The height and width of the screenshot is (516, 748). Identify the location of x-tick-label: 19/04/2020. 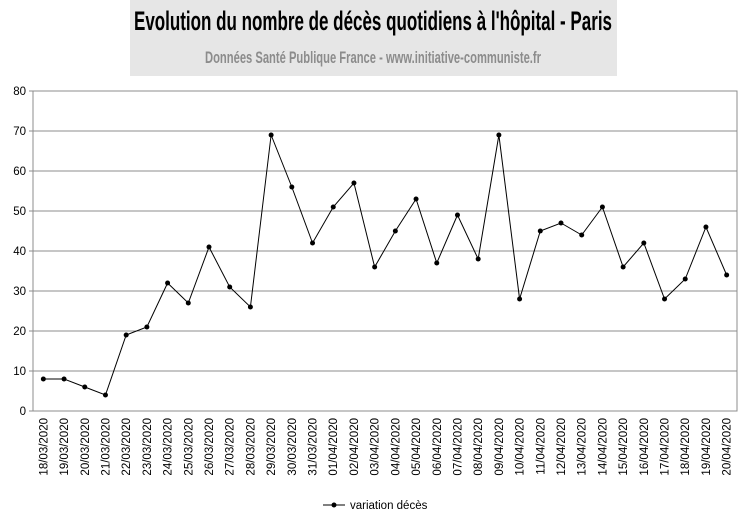
(707, 447).